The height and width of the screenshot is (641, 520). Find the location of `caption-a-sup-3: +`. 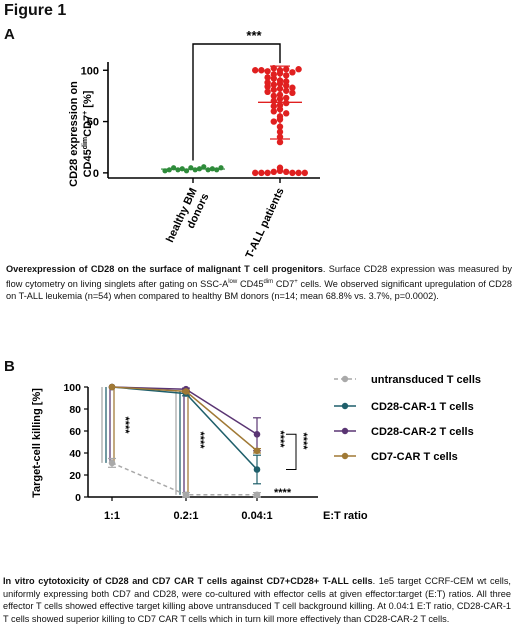

caption-a-sup-3: + is located at coordinates (296, 281).